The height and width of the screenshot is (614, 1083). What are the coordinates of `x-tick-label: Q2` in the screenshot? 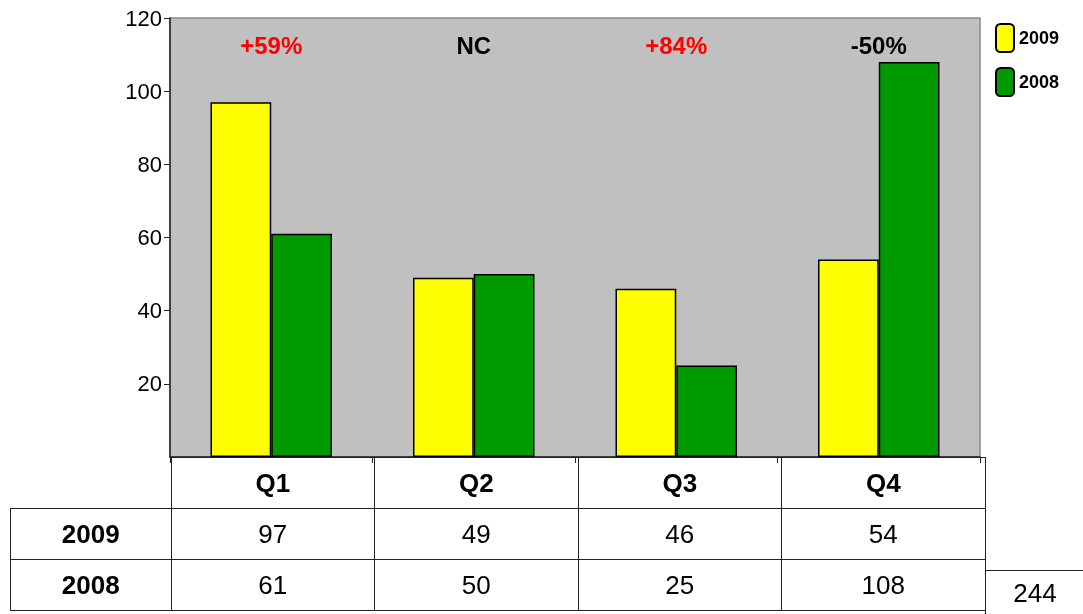 It's located at (476, 483).